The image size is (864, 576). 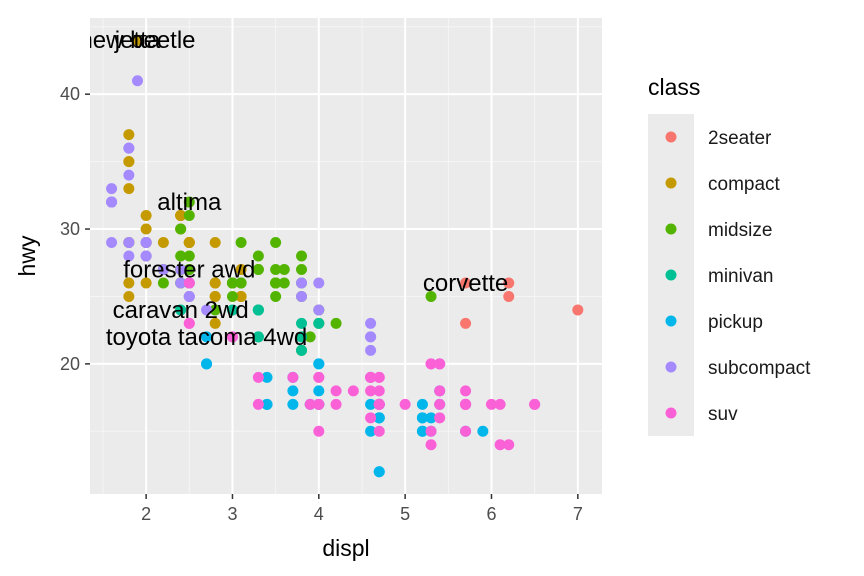 I want to click on x-axis: 2 3 4 5 6 7, so click(x=362, y=509).